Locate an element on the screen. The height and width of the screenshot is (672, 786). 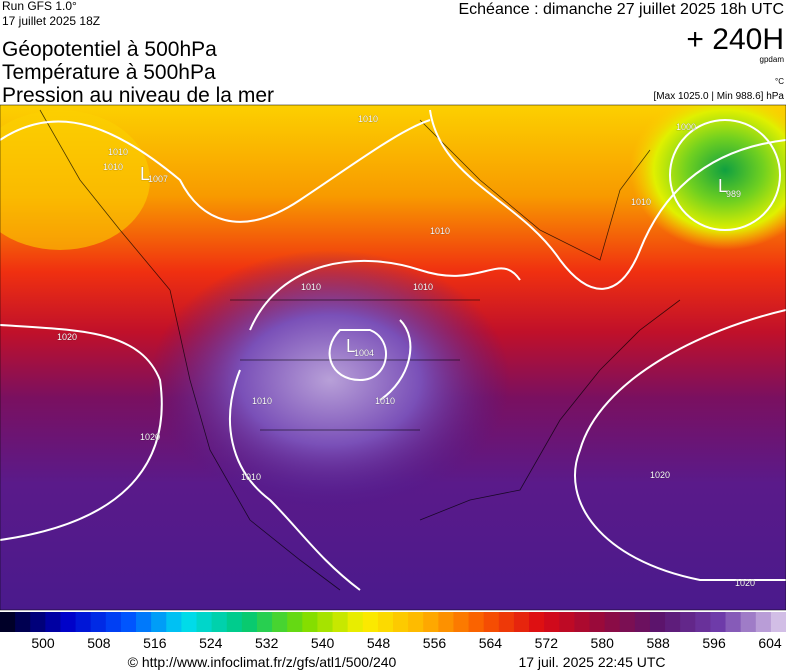
unit-temp: °C is located at coordinates (779, 81).